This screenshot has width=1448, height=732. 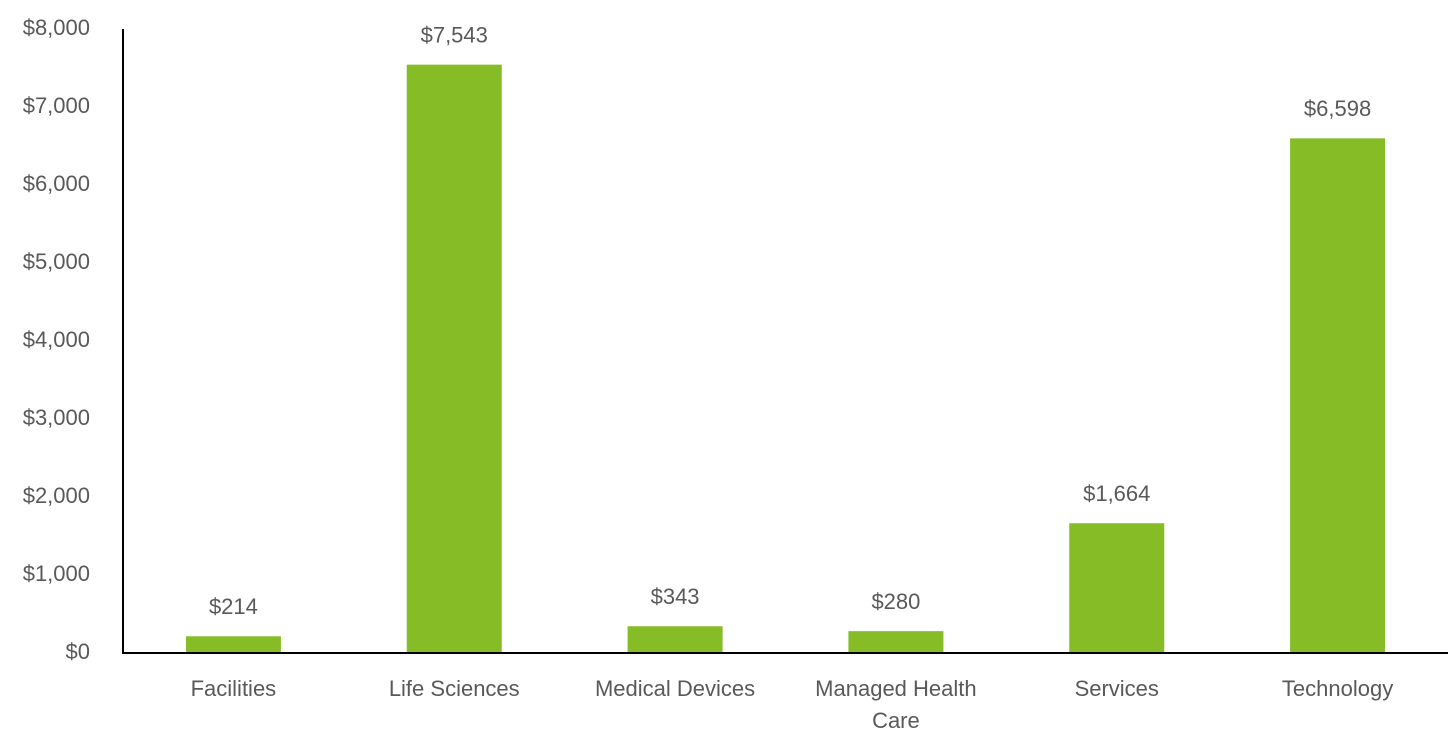 I want to click on data-label: $1,664, so click(x=1116, y=493).